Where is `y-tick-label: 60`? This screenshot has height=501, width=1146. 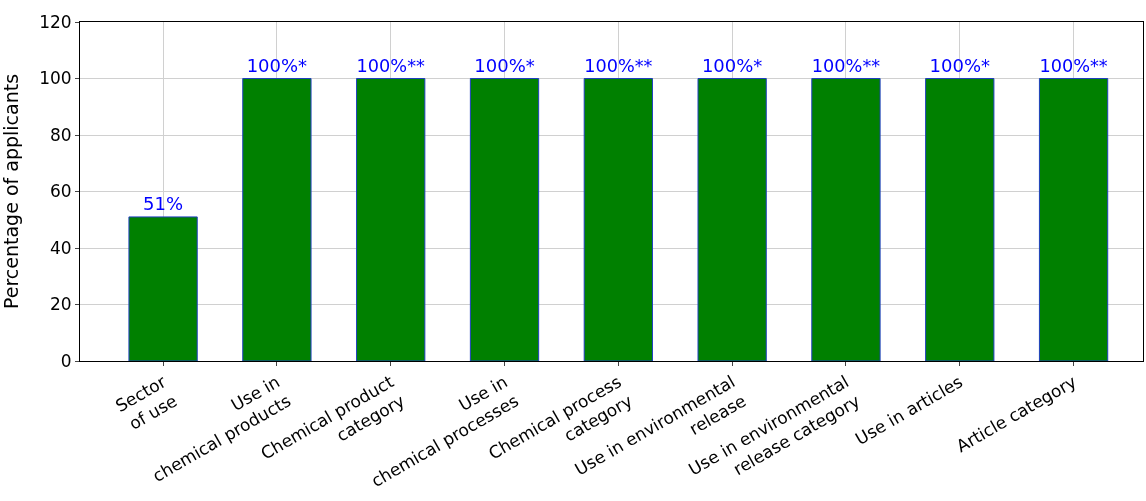
y-tick-label: 60 is located at coordinates (60, 191).